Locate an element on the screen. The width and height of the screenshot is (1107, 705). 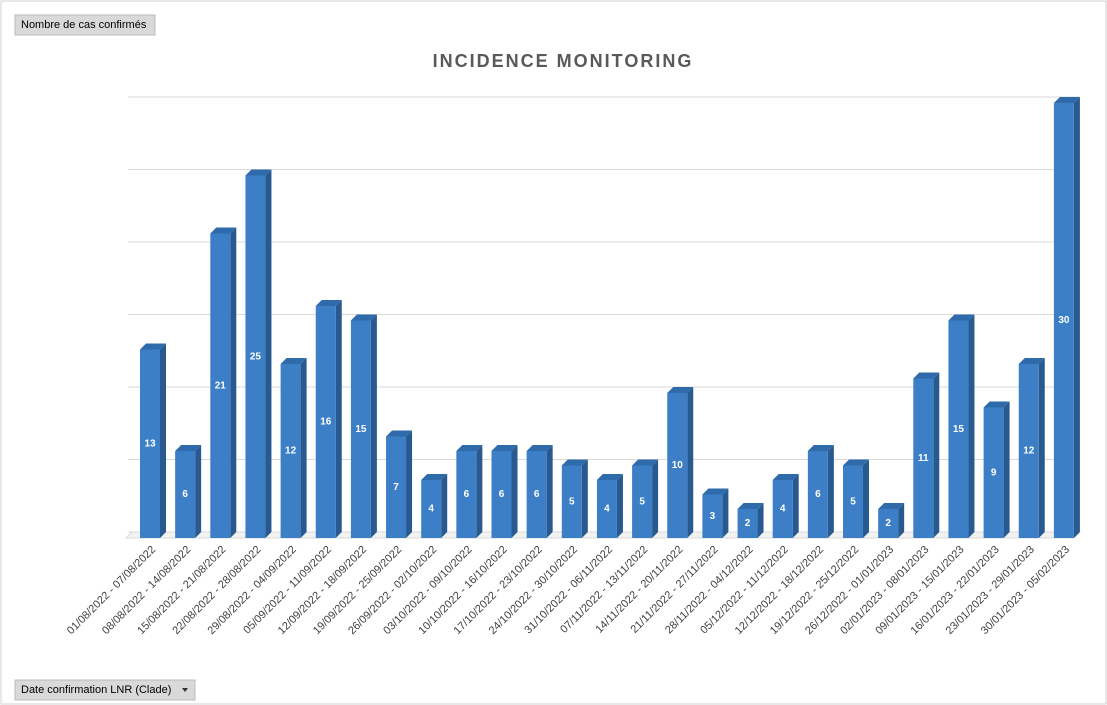
value-label: 13 is located at coordinates (150, 443).